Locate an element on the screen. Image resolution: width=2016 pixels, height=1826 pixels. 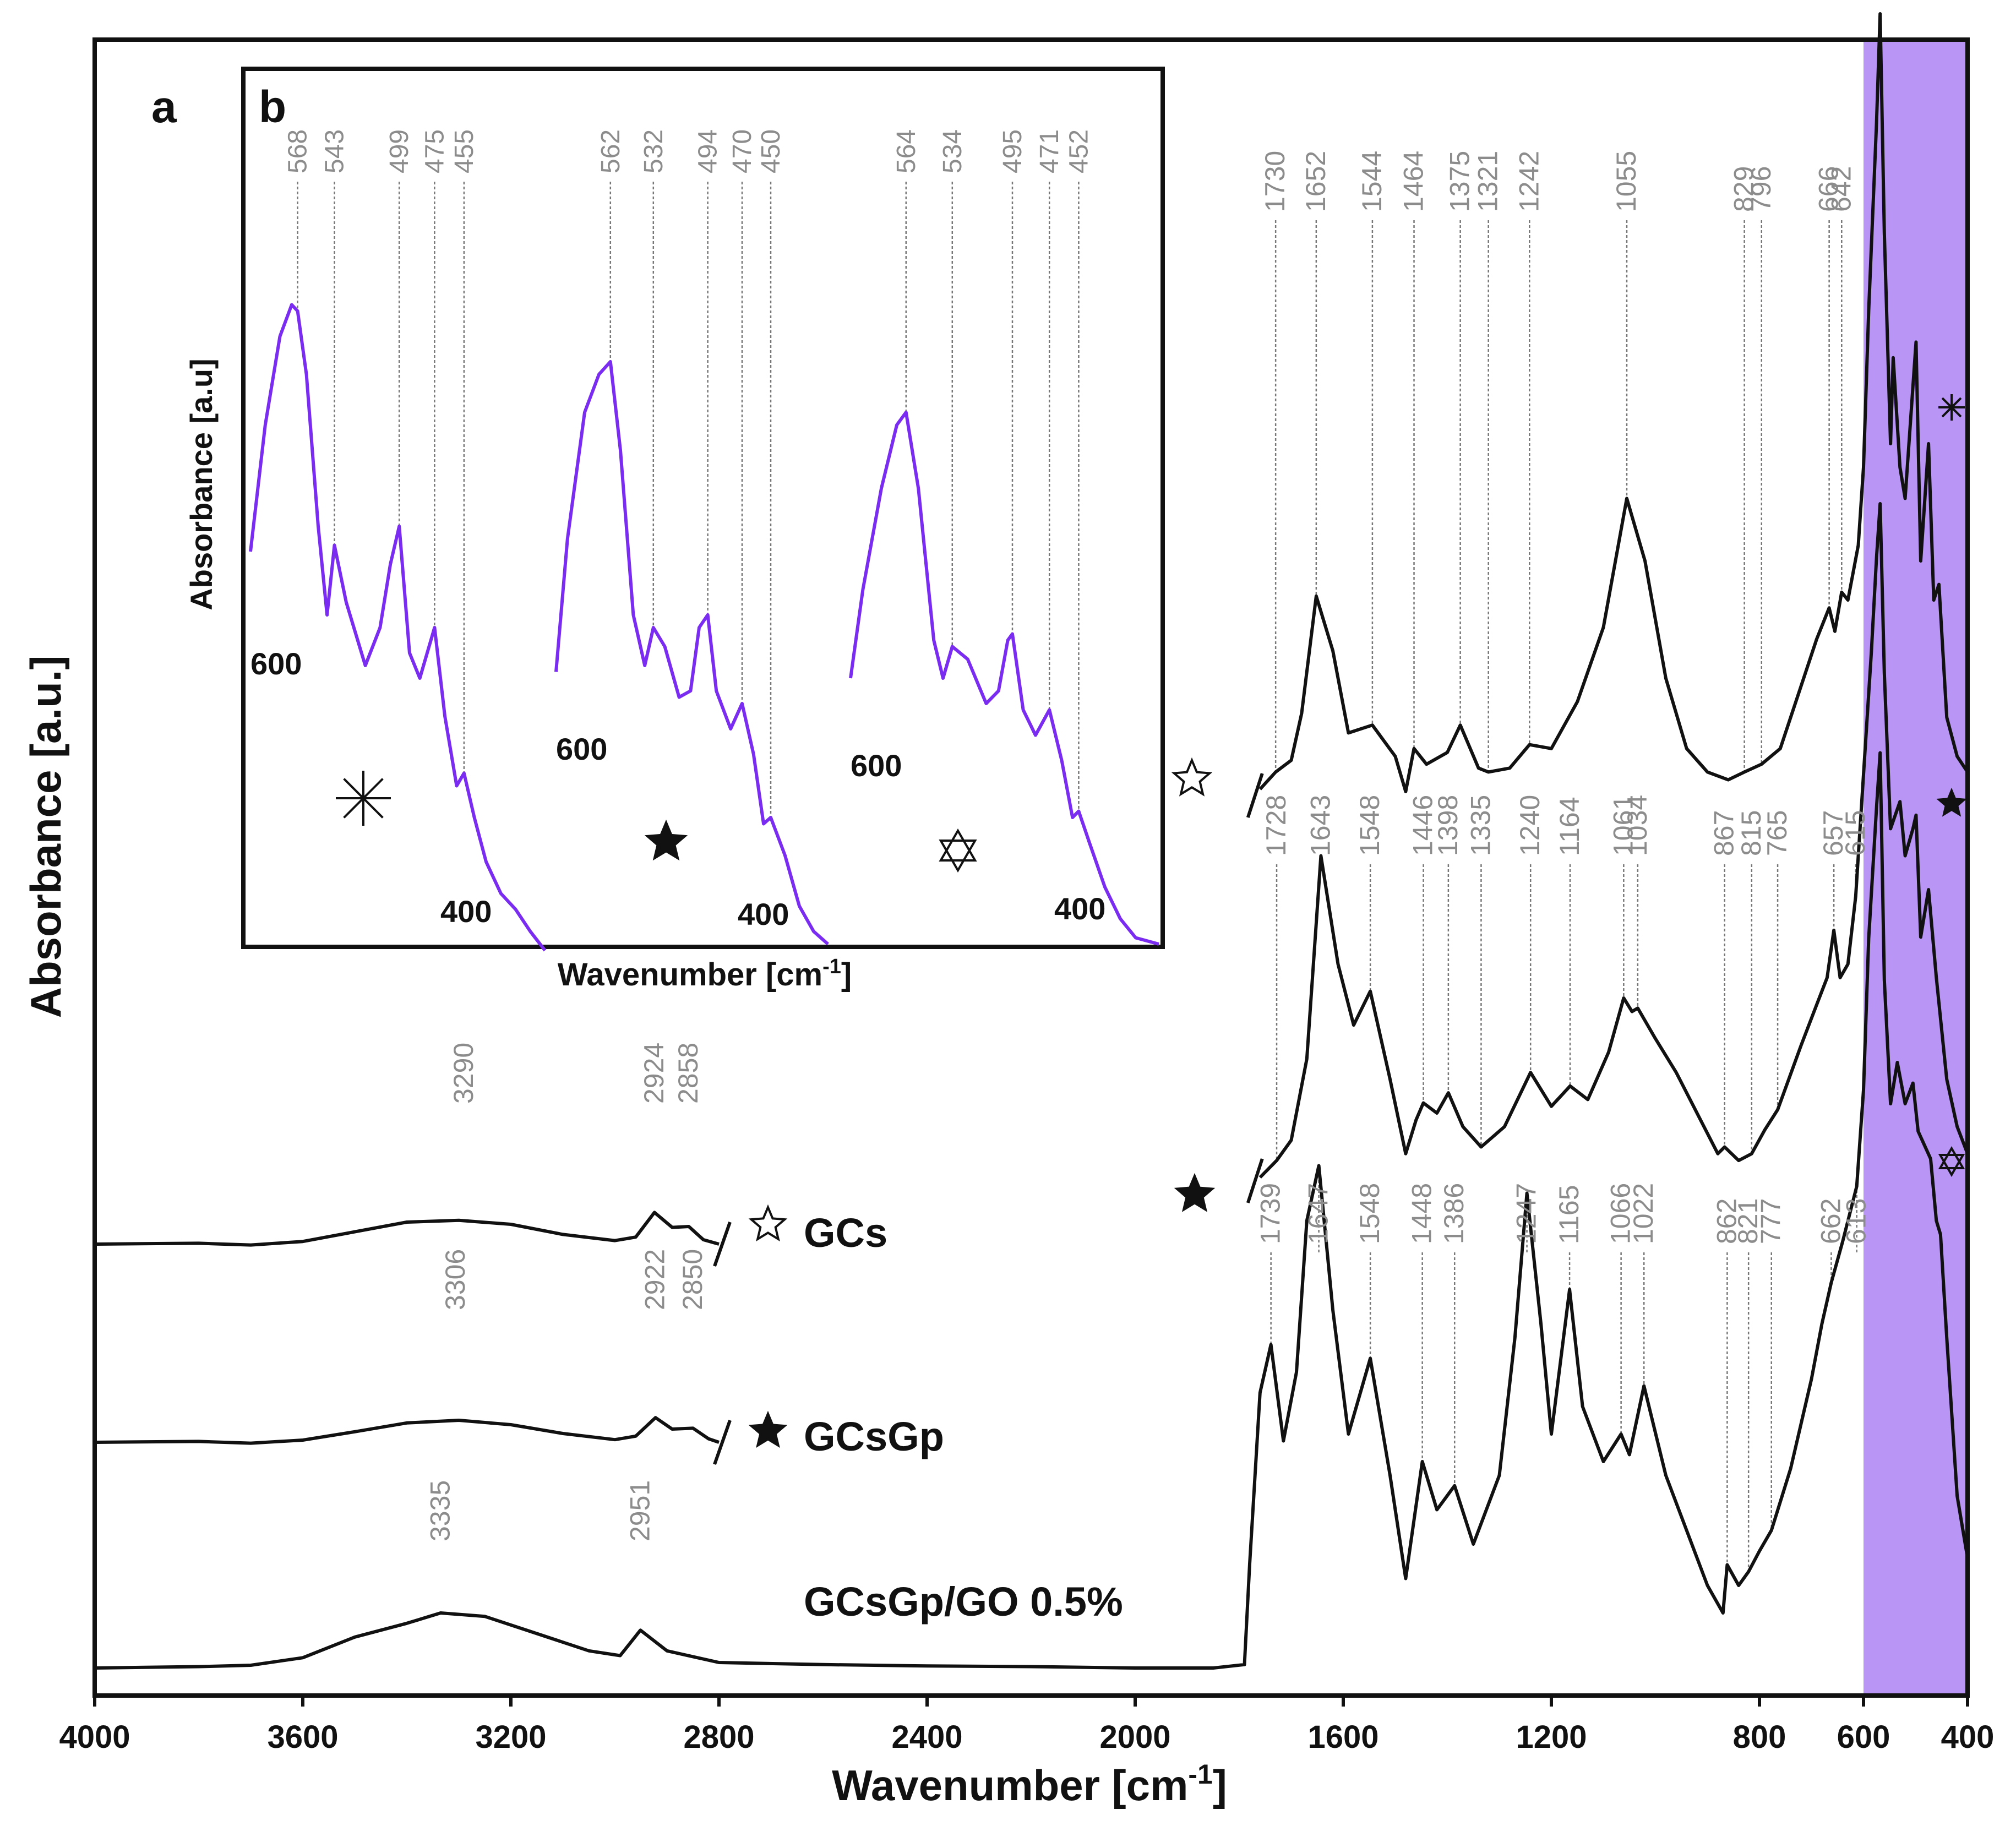
inset-peak-label: 568 is located at coordinates (298, 151).